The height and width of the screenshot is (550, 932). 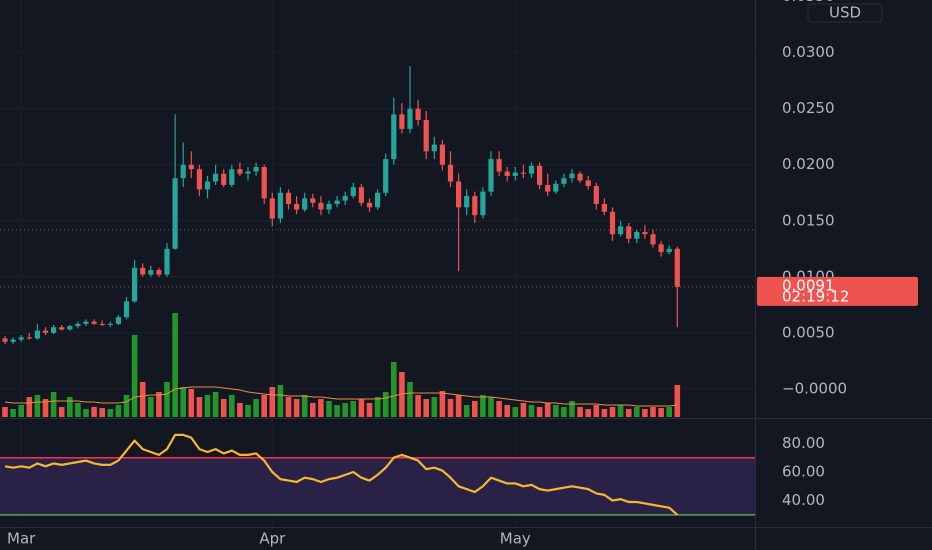 I want to click on rsi-tick-label: 60.00, so click(x=803, y=472).